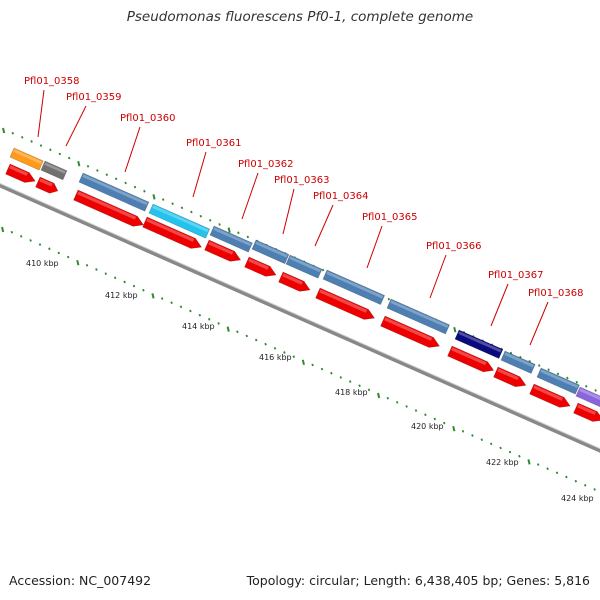  What do you see at coordinates (94, 97) in the screenshot?
I see `gene-label: Pfl01_0359` at bounding box center [94, 97].